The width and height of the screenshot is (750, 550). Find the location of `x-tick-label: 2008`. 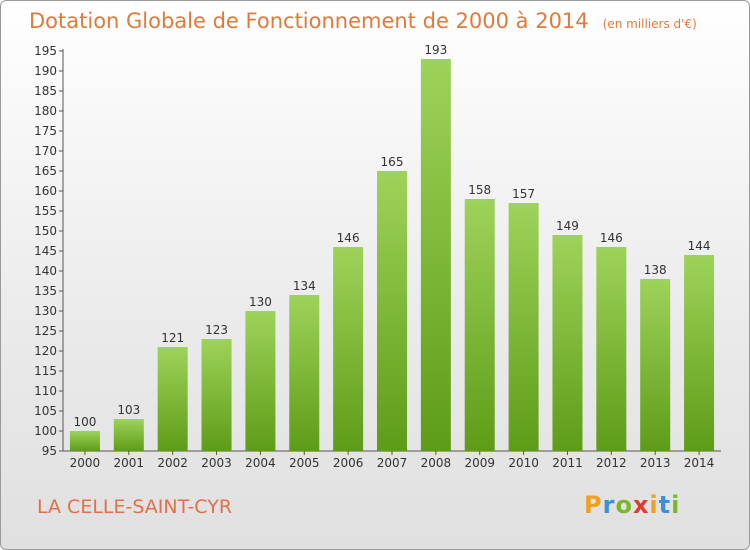

x-tick-label: 2008 is located at coordinates (436, 463).